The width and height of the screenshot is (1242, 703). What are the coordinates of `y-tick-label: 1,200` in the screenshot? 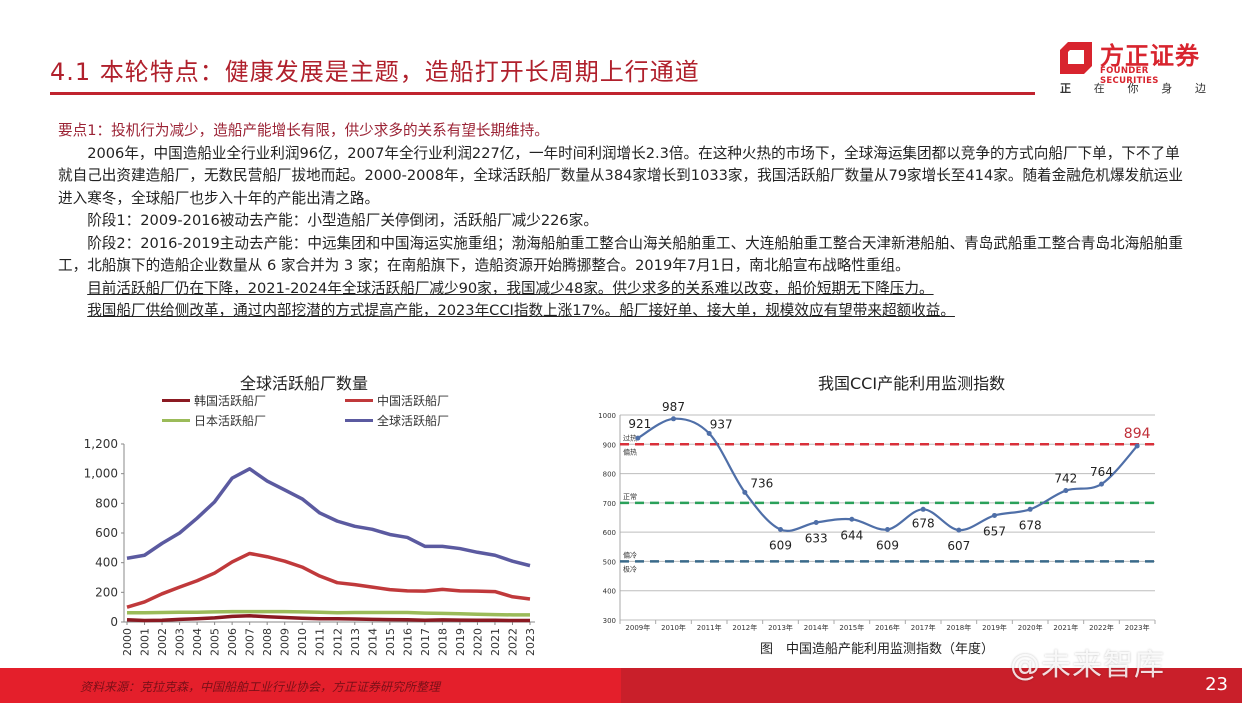 It's located at (101, 444).